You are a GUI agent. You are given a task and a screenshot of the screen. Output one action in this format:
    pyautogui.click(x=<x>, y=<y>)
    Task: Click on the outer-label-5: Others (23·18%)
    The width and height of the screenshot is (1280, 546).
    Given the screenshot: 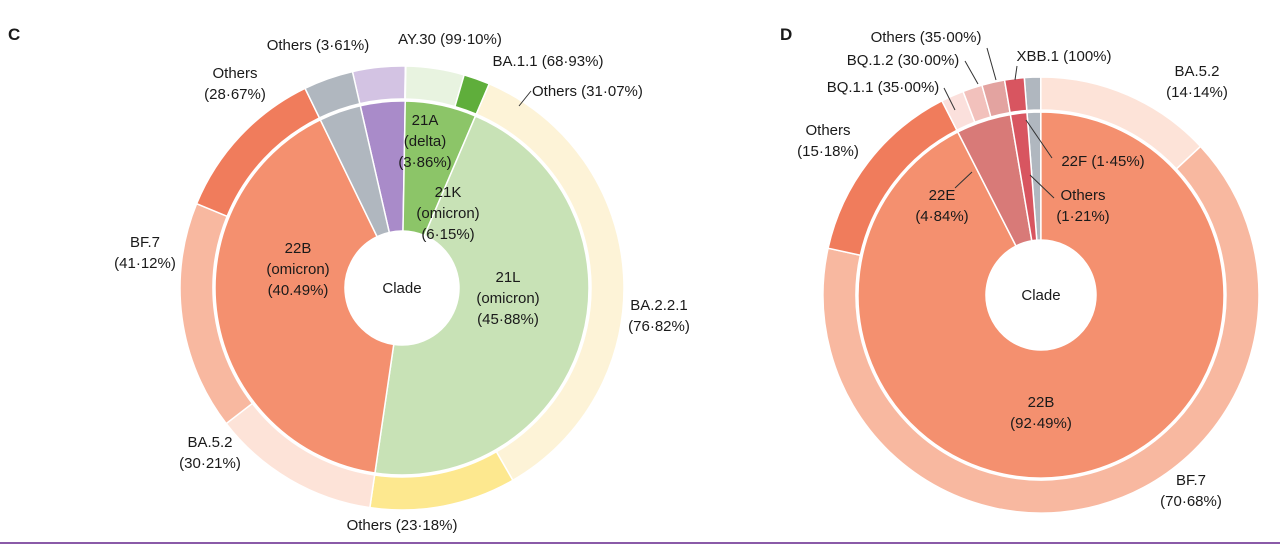 What is the action you would take?
    pyautogui.click(x=402, y=525)
    